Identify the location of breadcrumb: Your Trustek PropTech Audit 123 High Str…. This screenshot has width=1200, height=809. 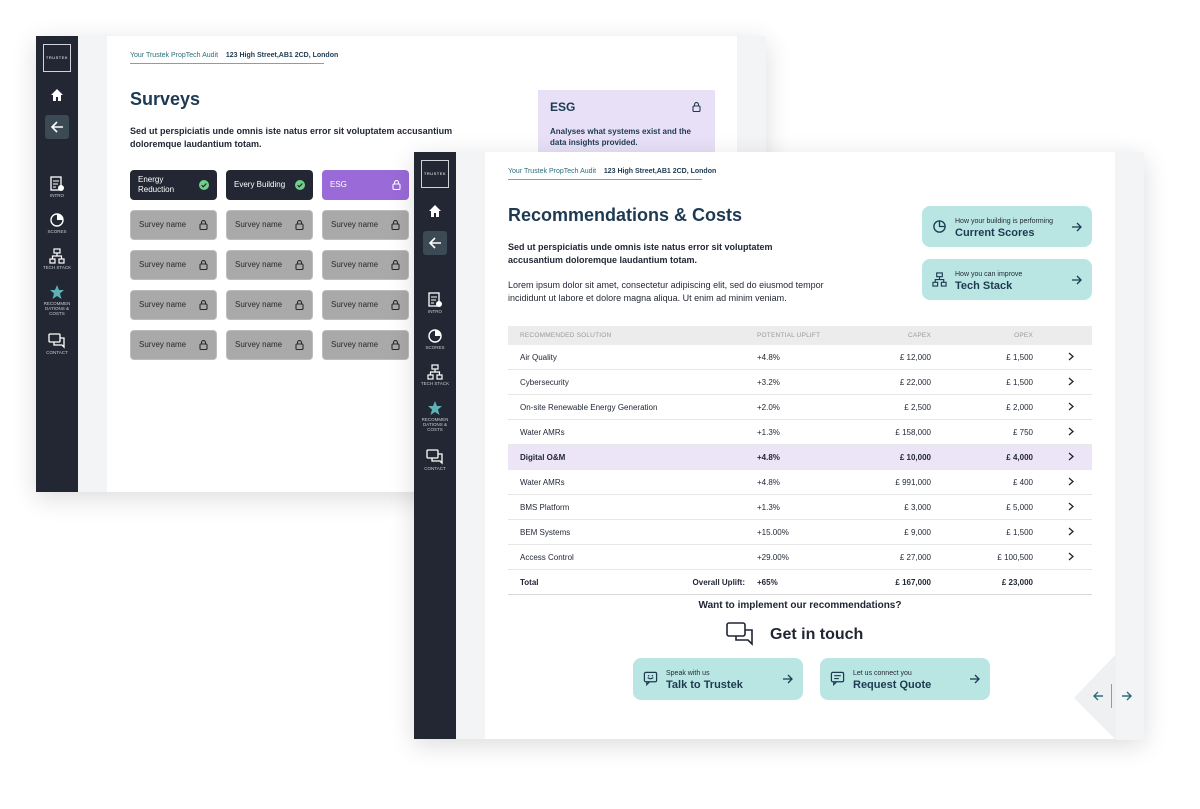
(612, 171).